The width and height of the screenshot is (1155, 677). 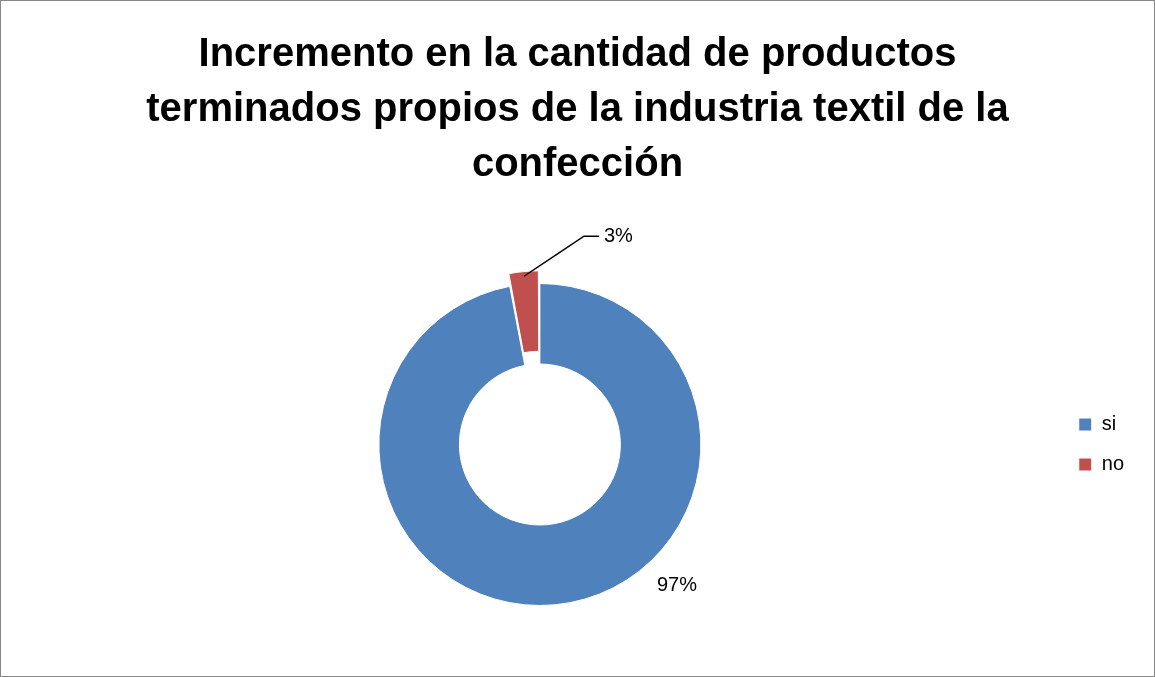 I want to click on data-label: 97%, so click(x=677, y=583).